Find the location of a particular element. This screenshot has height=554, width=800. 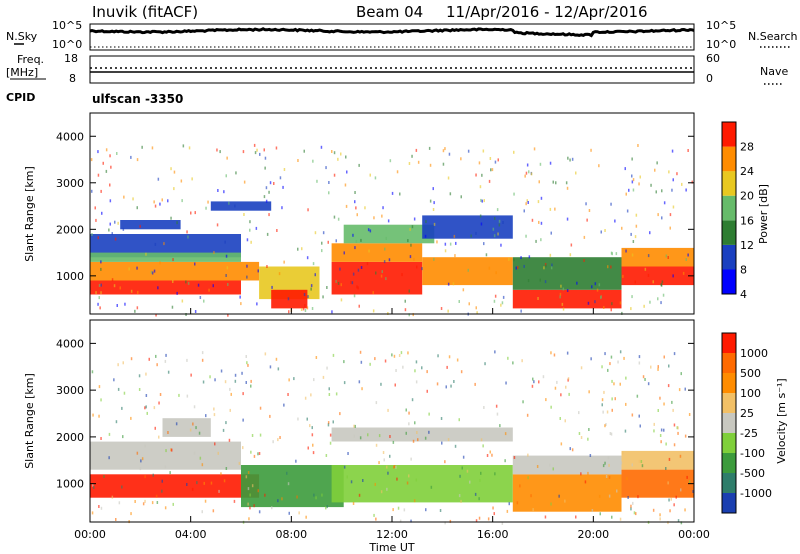

velocity-cbar-tick: 25 is located at coordinates (747, 413).